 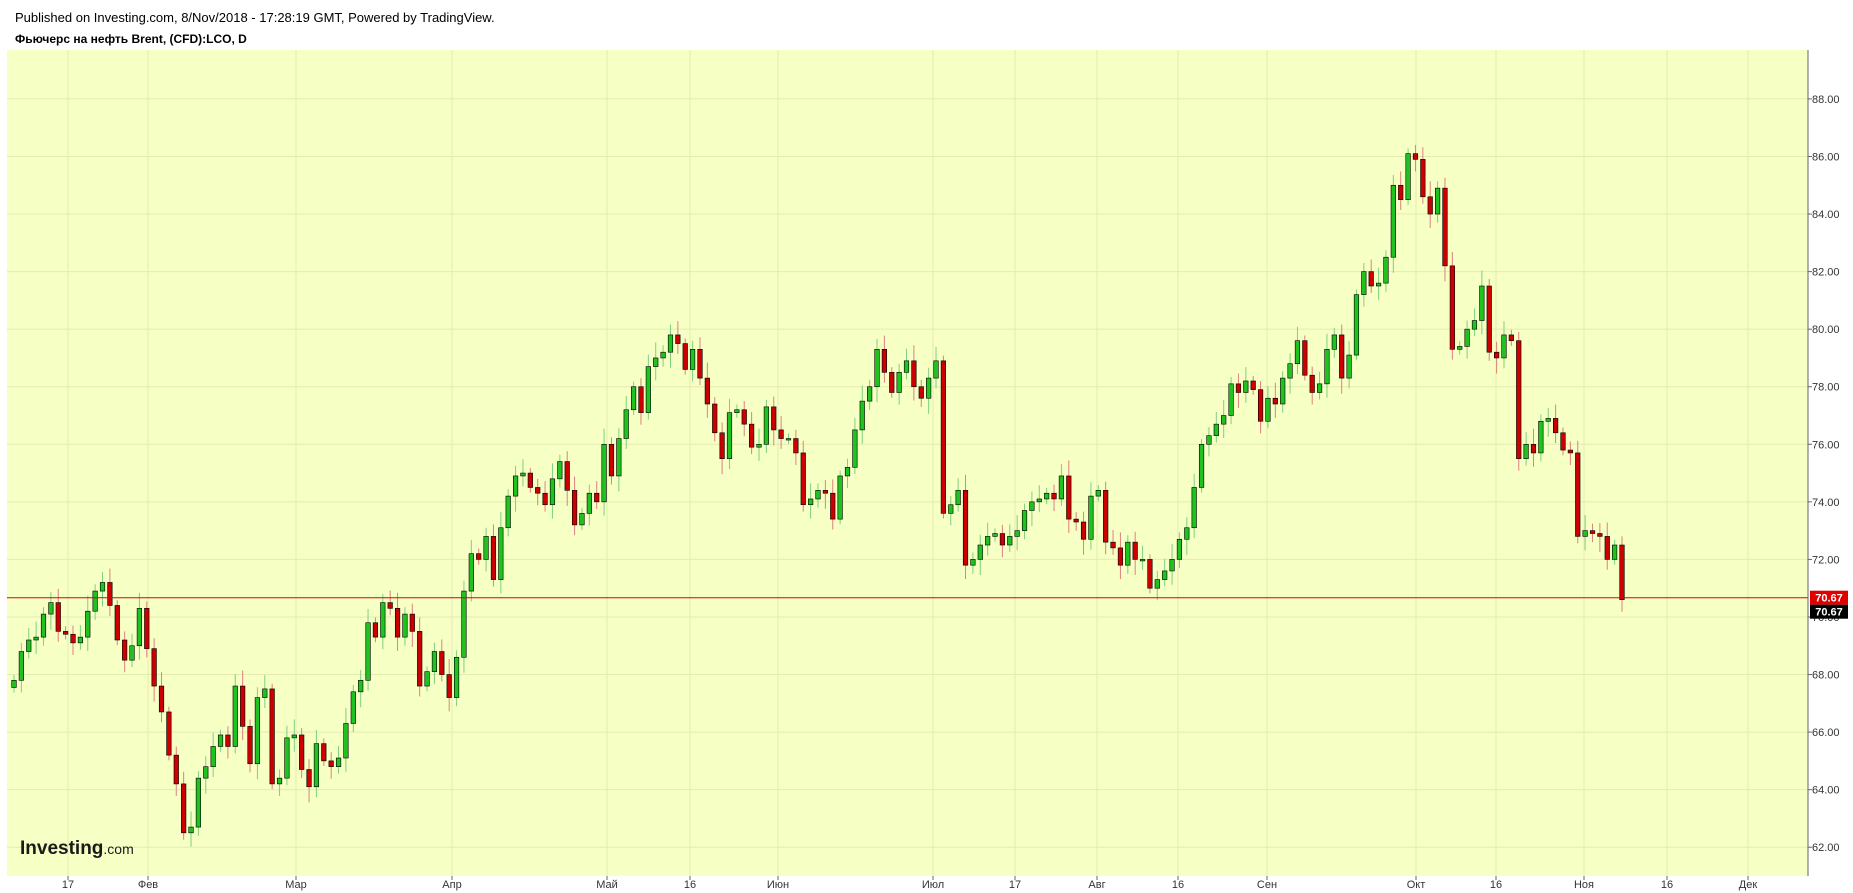 I want to click on x-tick-label: Май, so click(x=607, y=885).